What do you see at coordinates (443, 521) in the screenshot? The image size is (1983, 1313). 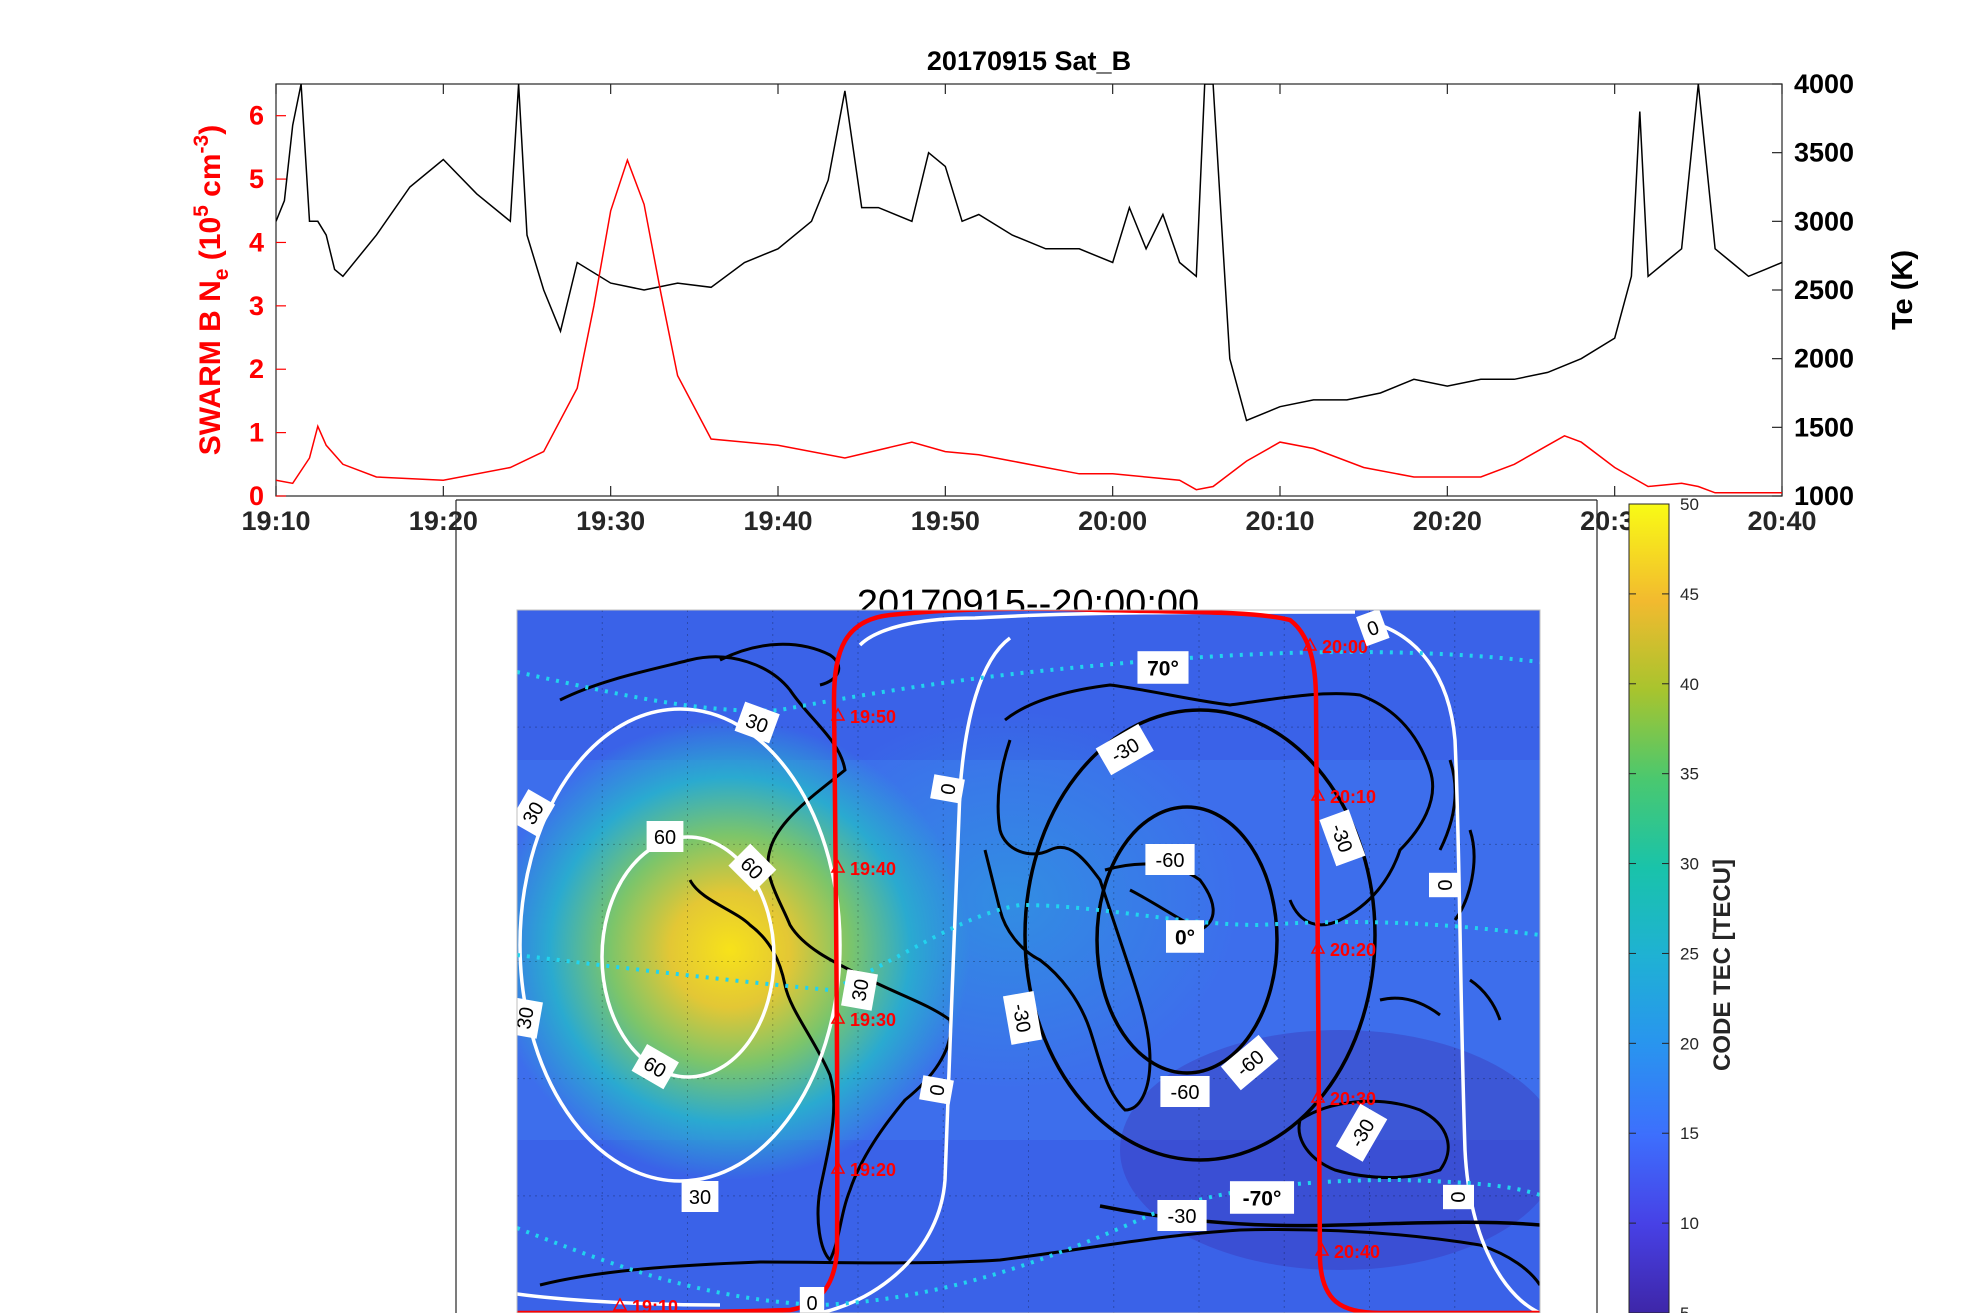 I see `x-tick-label: 19:20` at bounding box center [443, 521].